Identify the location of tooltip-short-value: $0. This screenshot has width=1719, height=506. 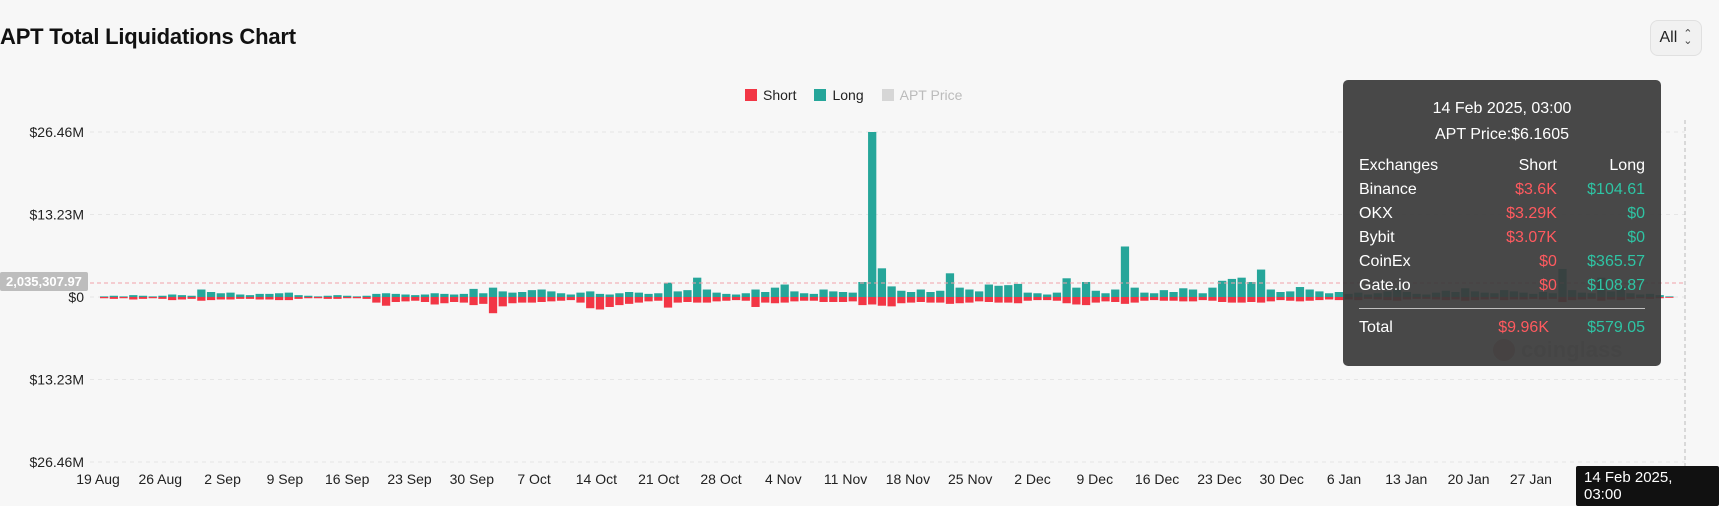
(1548, 261).